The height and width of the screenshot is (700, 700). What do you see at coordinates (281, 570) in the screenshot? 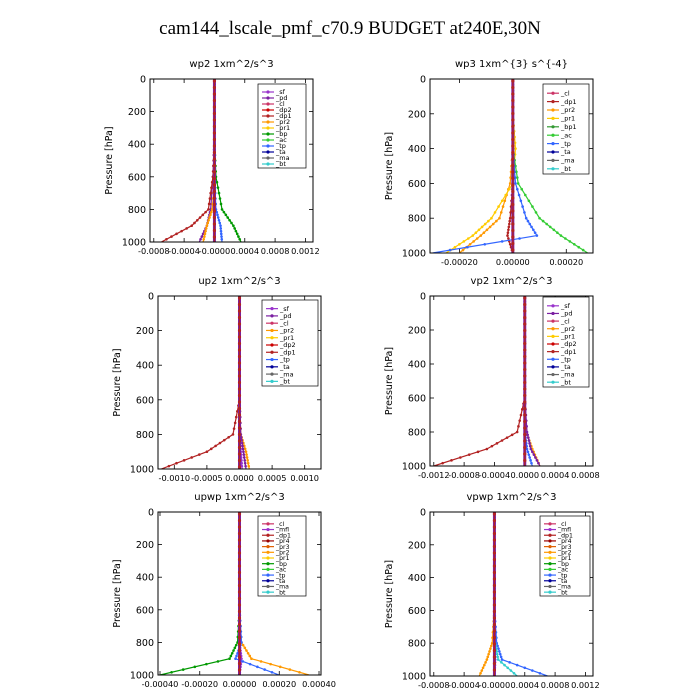
I see `legend-label: _ac` at bounding box center [281, 570].